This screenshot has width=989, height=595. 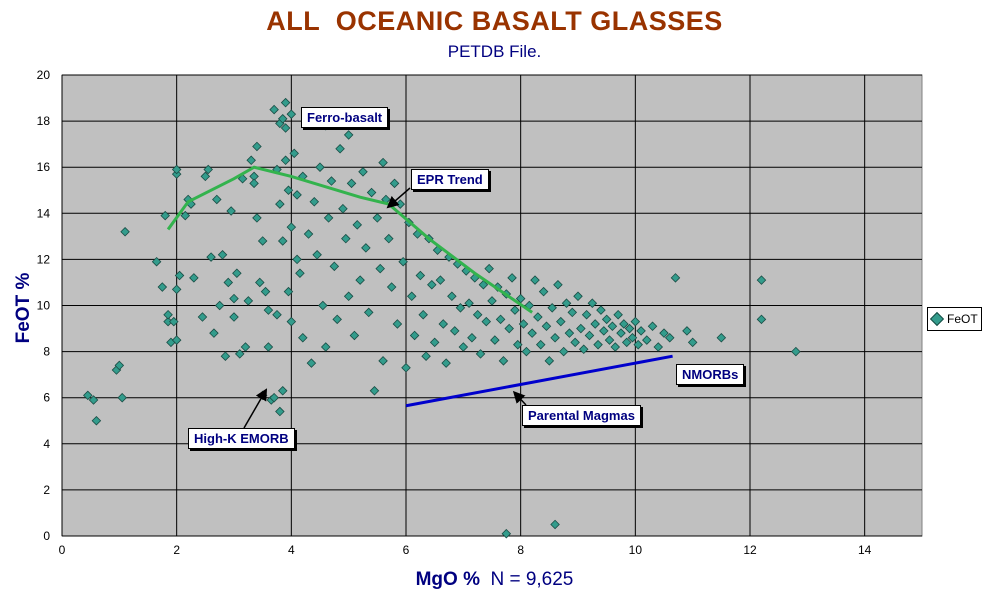 I want to click on x-tick-label: 0, so click(x=62, y=550).